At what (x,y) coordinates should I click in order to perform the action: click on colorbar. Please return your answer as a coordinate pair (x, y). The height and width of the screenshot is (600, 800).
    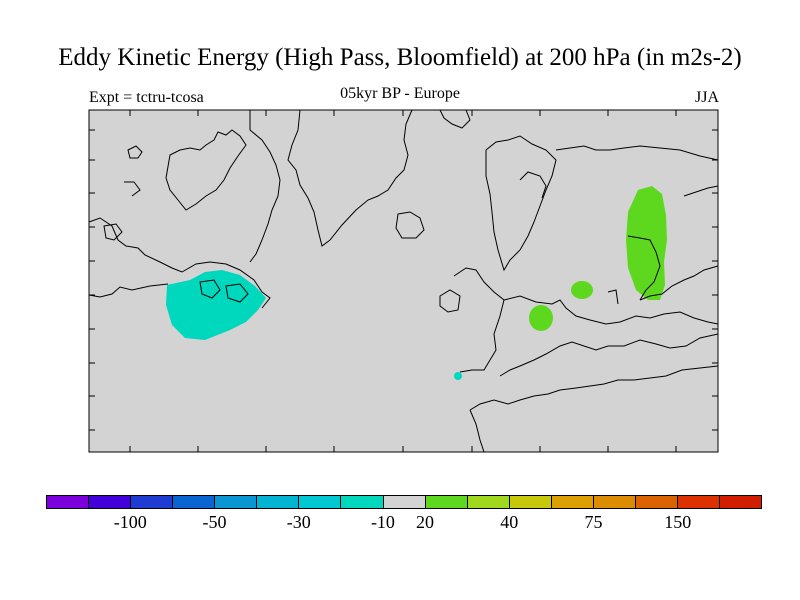
    Looking at the image, I should click on (404, 502).